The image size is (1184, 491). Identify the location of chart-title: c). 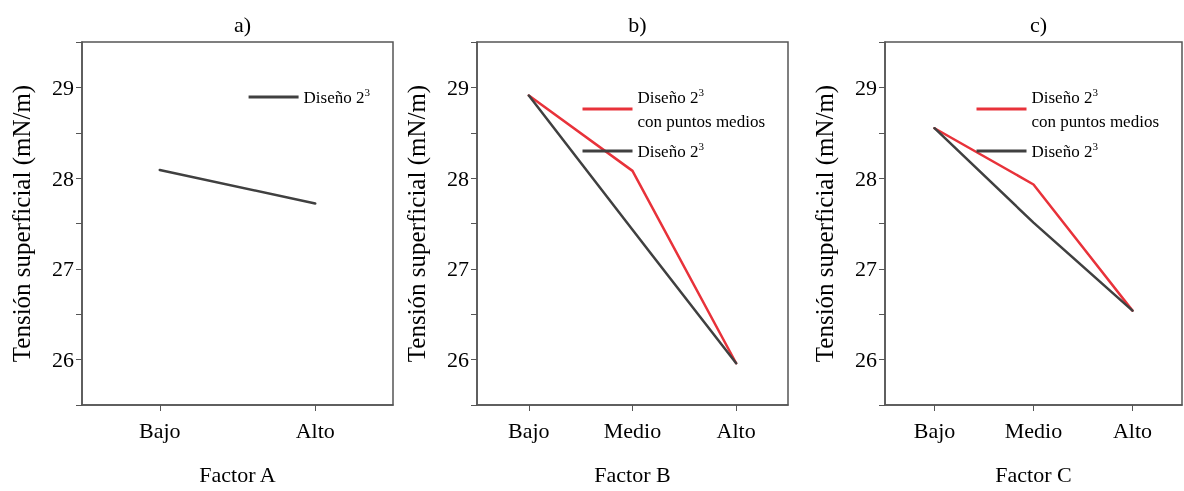
(1038, 24).